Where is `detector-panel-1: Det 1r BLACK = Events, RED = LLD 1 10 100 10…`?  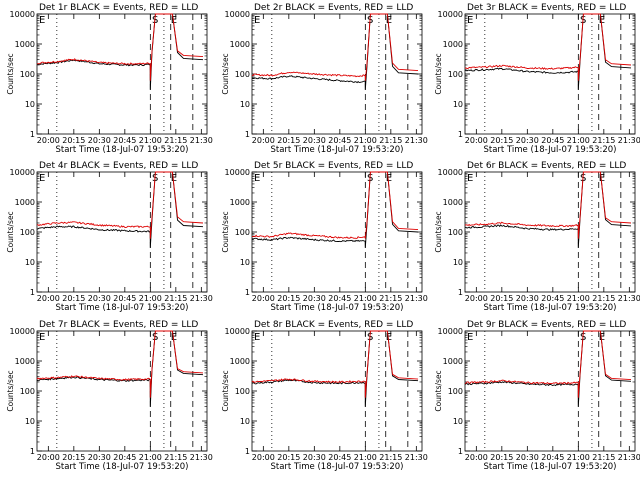 detector-panel-1: Det 1r BLACK = Events, RED = LLD 1 10 100 10… is located at coordinates (109, 79).